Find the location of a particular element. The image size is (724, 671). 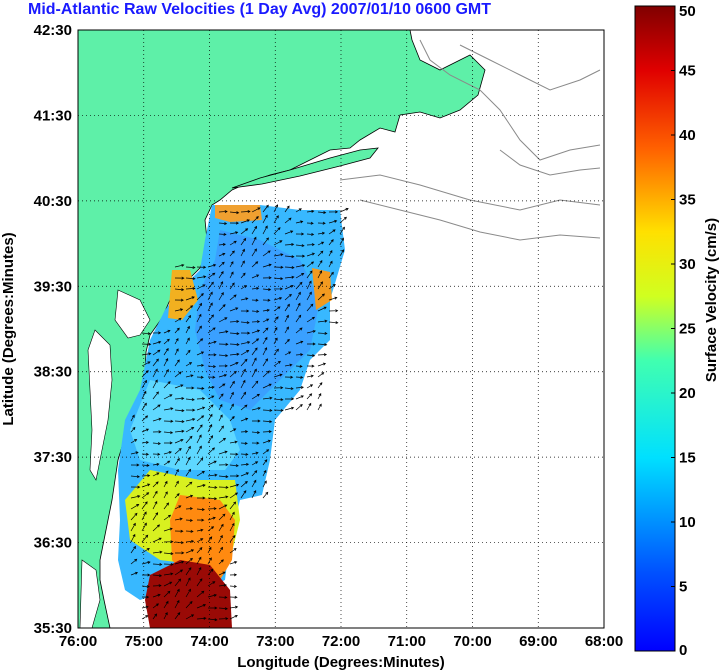

velocity-patch-mid is located at coordinates (185, 425).